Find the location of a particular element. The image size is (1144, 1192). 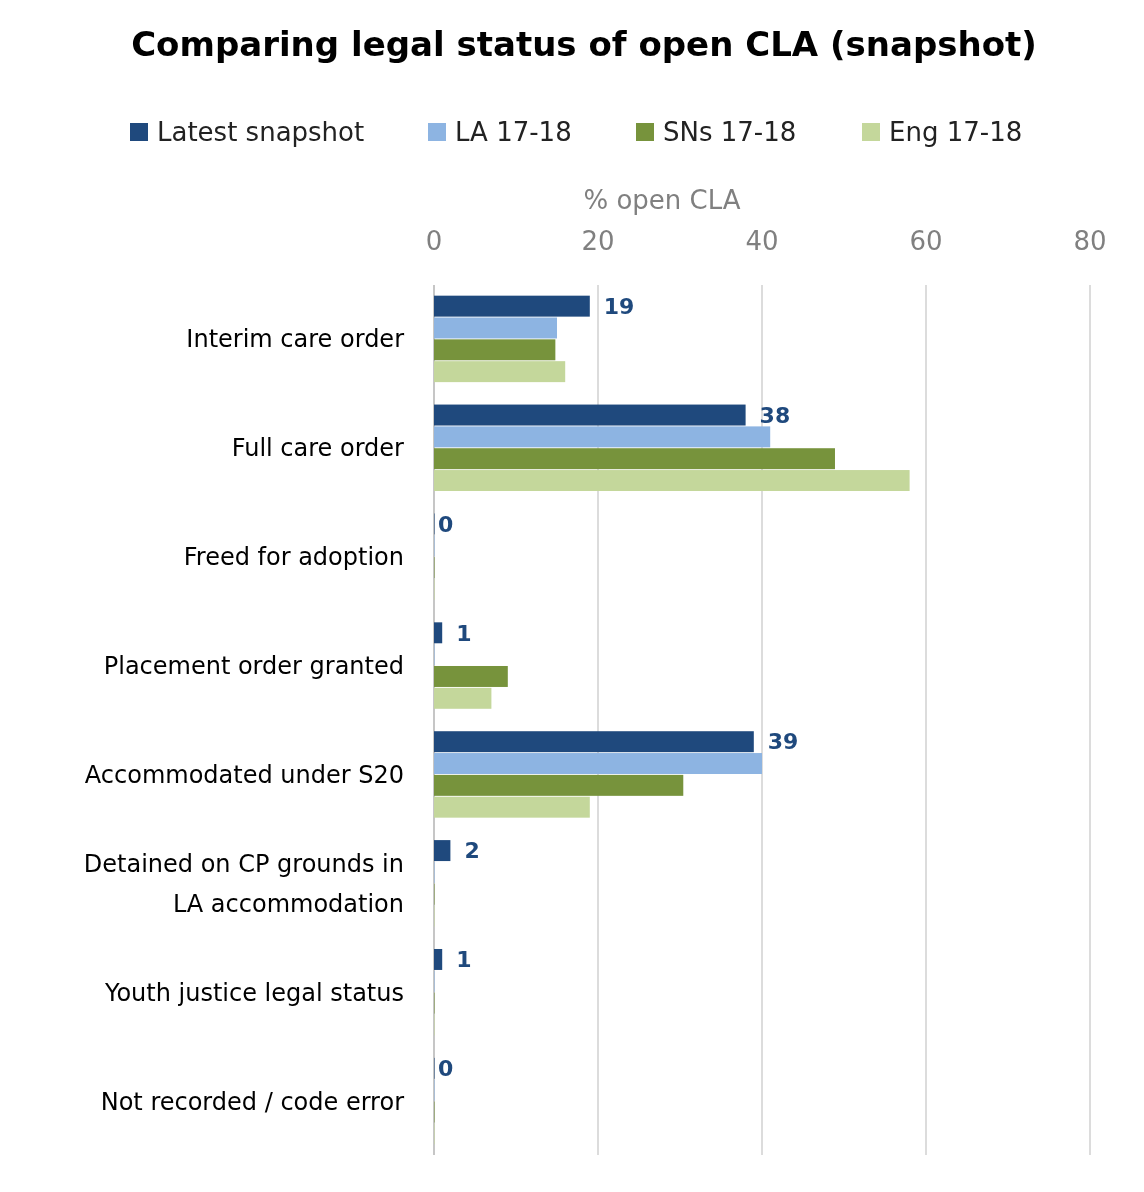

y-tick-label: Detained on CP grounds in LA accommodation is located at coordinates (243, 883).